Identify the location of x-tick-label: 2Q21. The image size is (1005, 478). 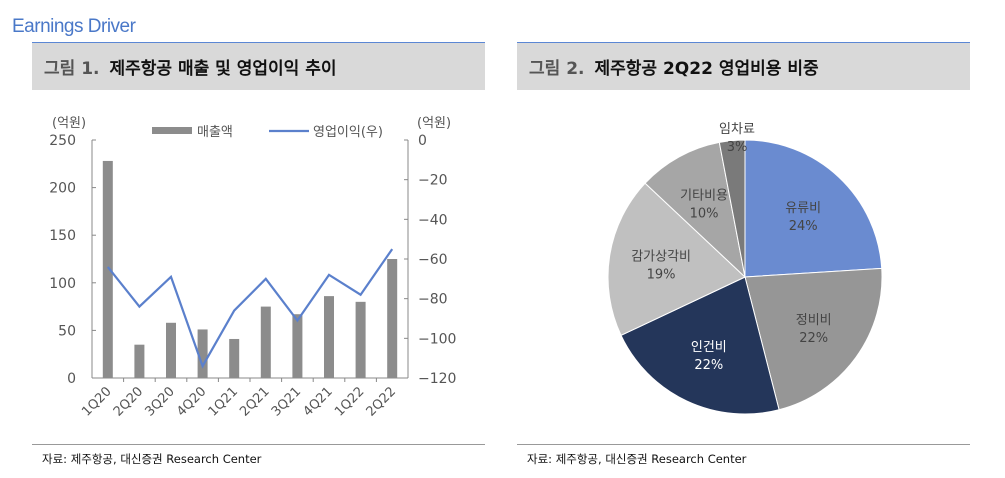
(254, 401).